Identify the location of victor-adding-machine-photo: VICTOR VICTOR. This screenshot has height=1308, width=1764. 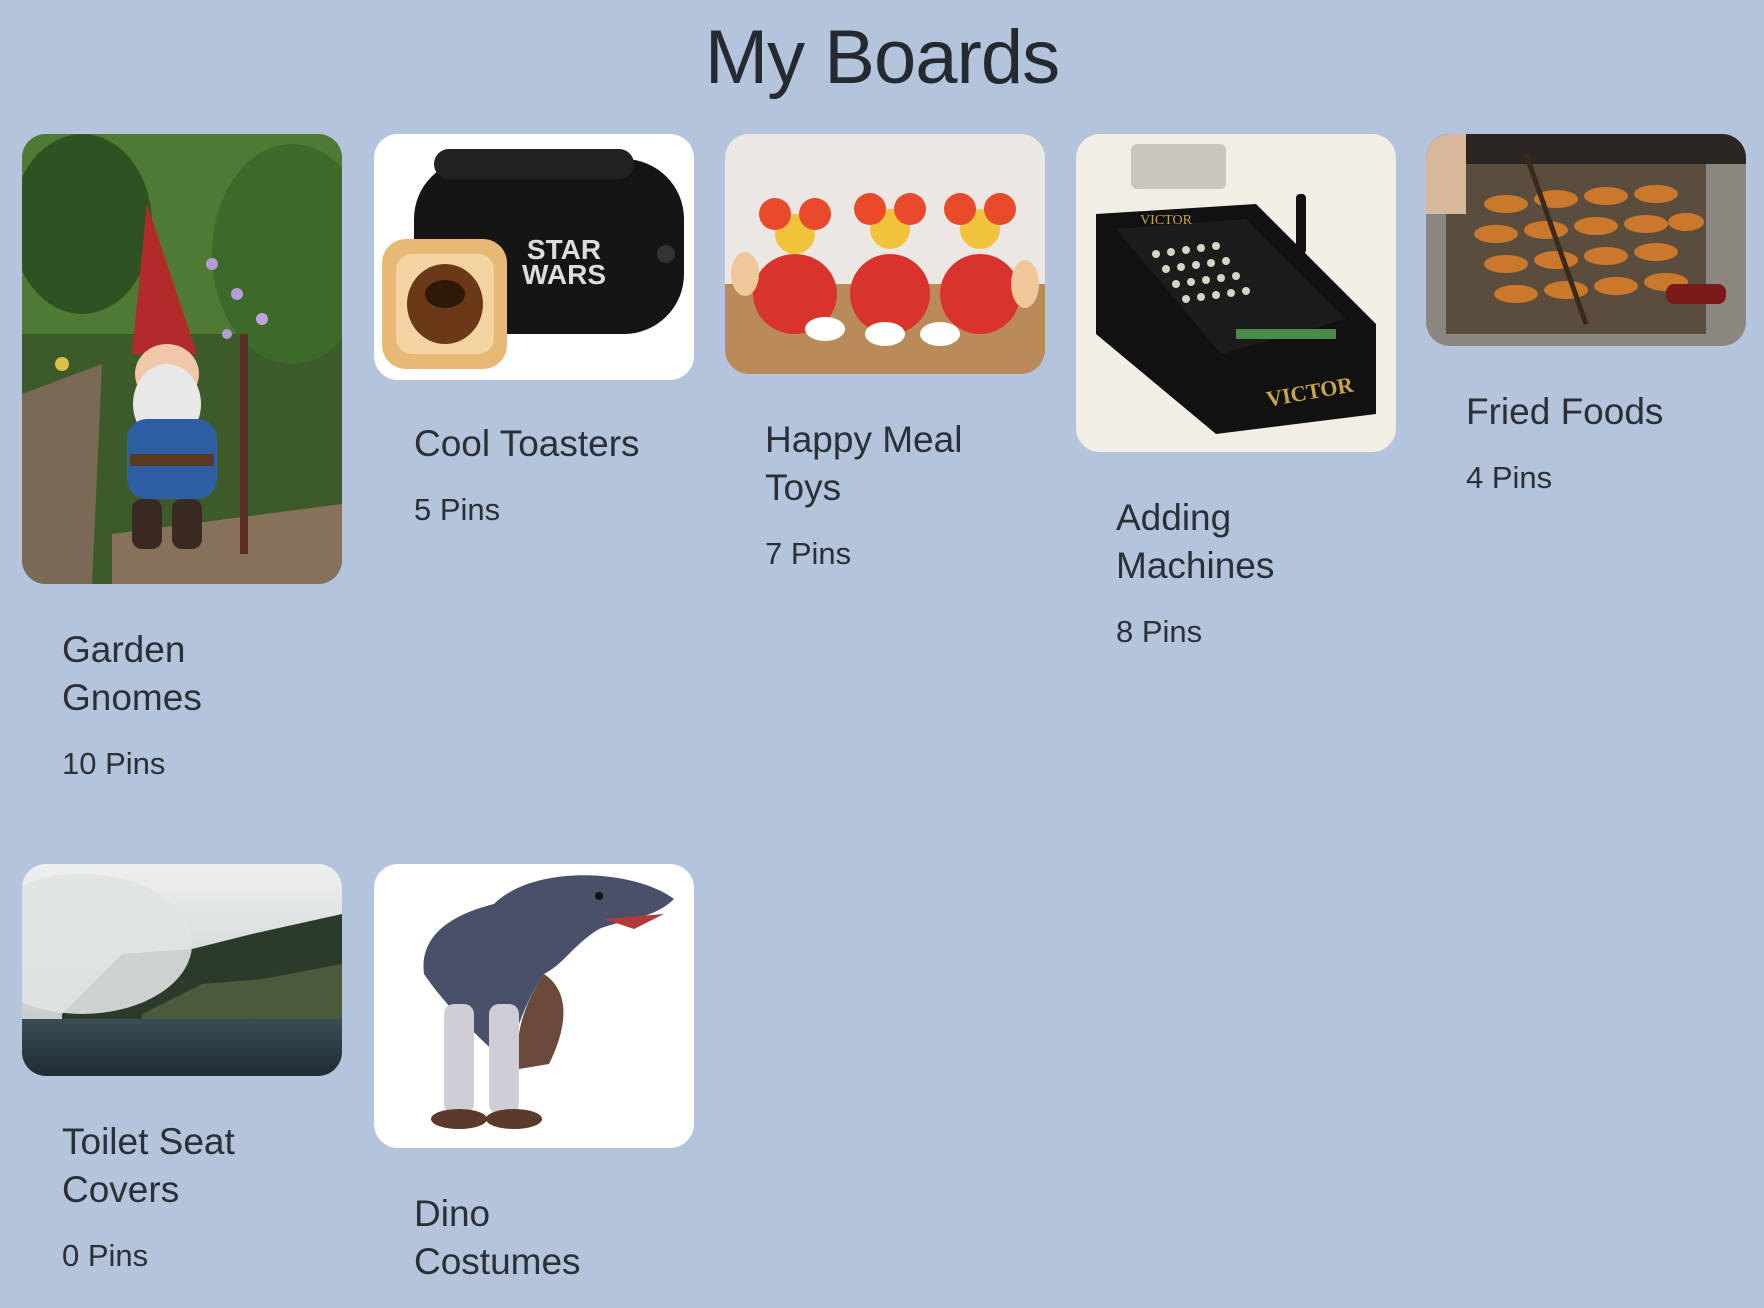
(1236, 293).